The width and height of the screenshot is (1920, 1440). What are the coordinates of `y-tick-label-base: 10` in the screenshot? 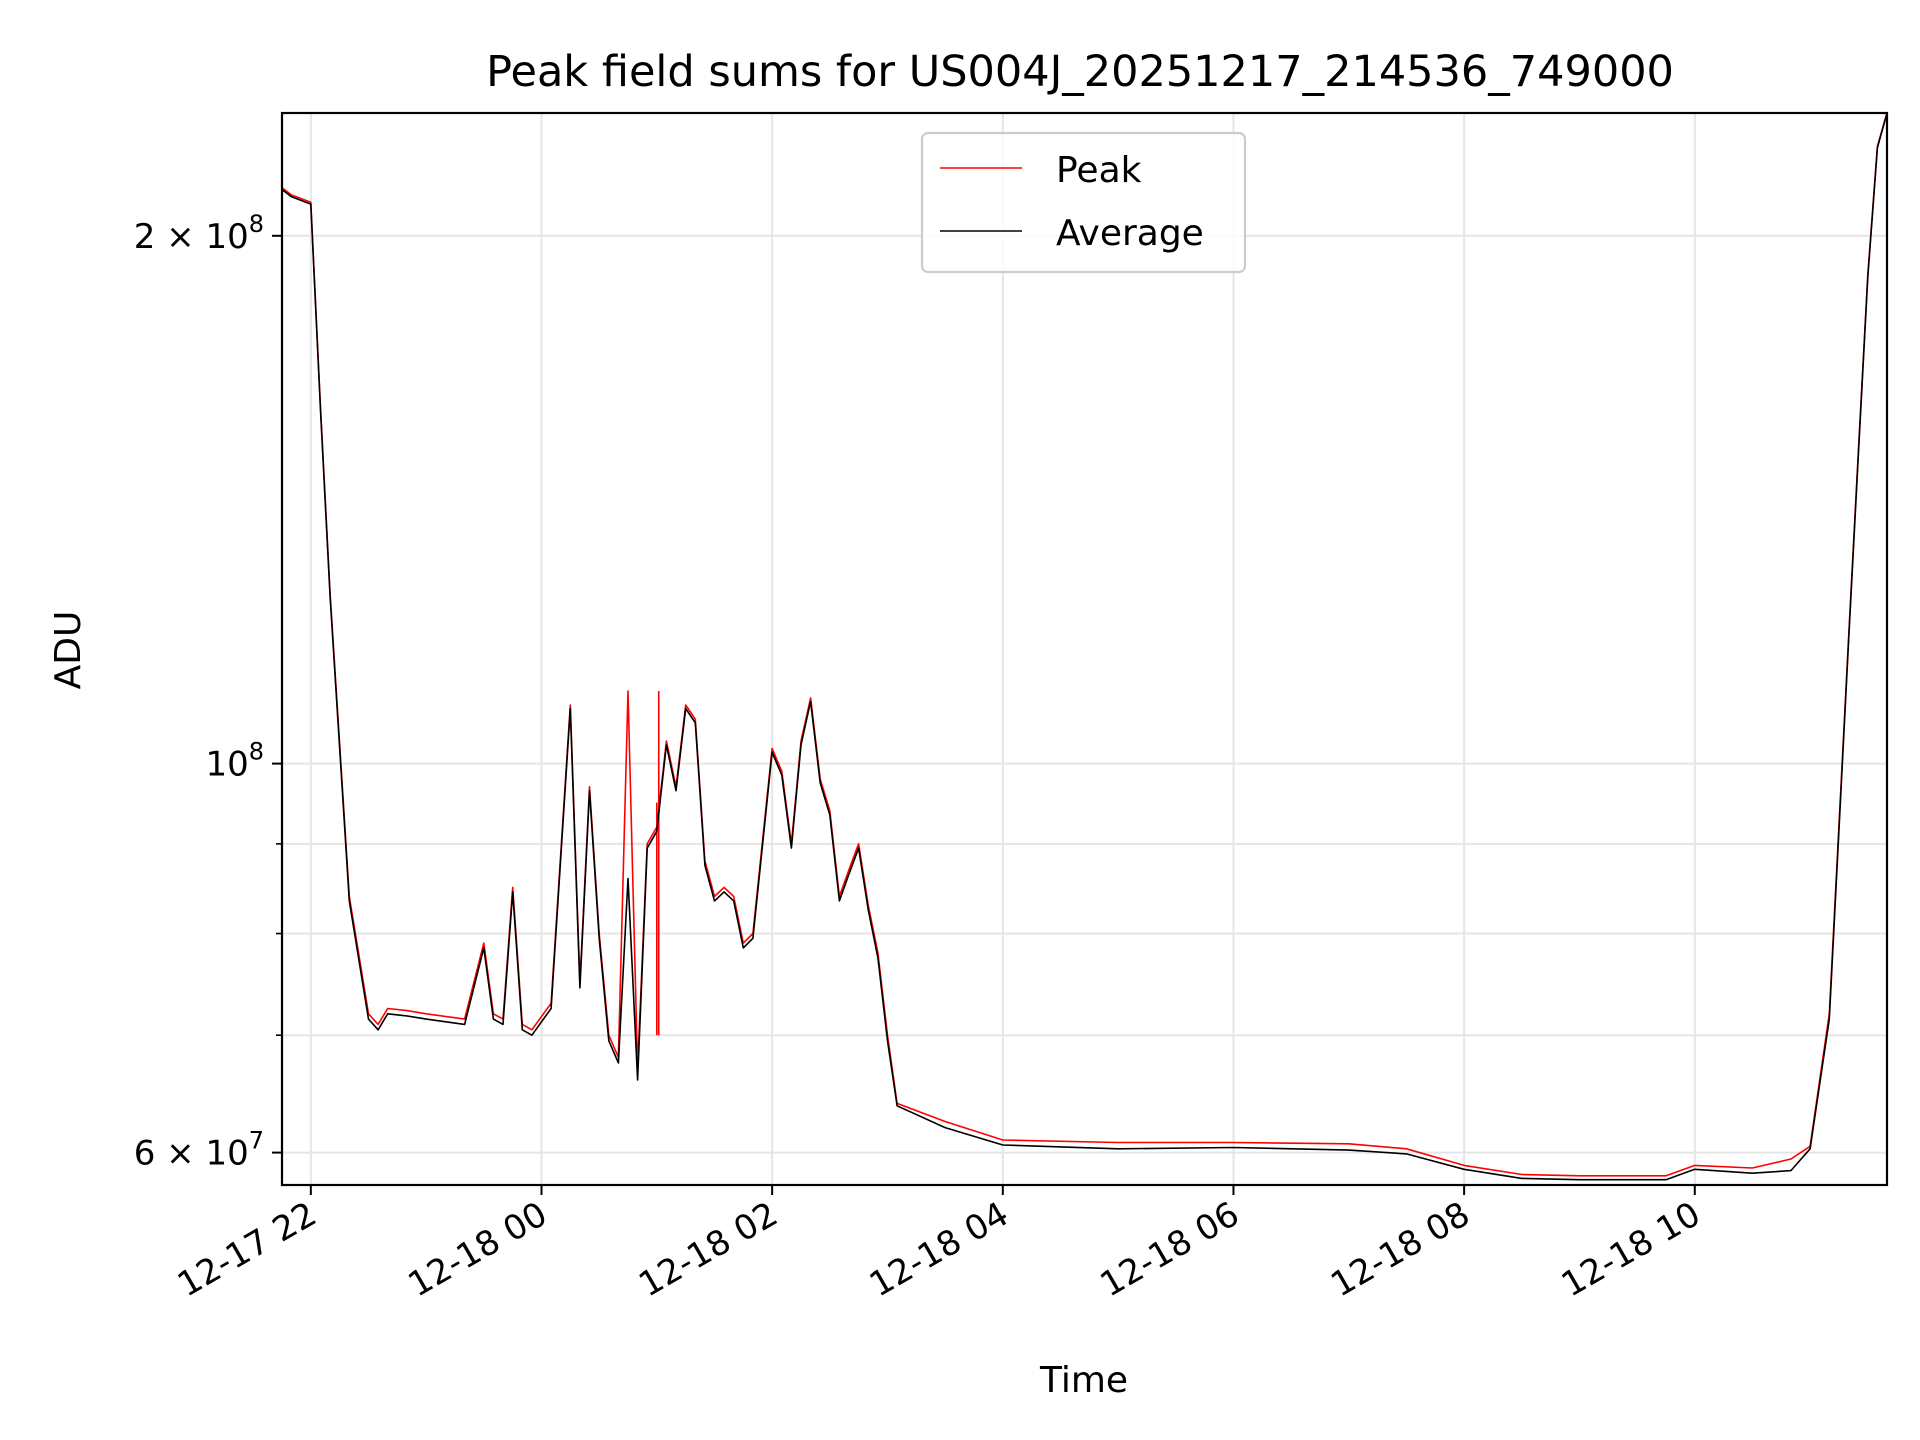 It's located at (226, 765).